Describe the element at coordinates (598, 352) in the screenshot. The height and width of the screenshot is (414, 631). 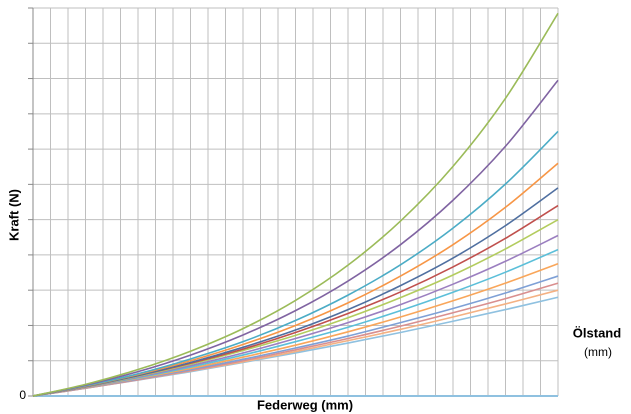
I see `legend-unit: (mm)` at that location.